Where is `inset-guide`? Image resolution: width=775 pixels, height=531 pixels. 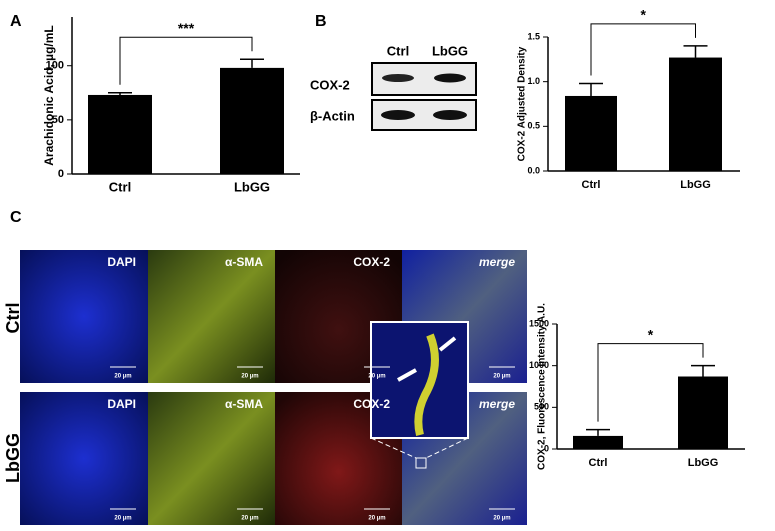
inset-guide is located at coordinates (419, 448).